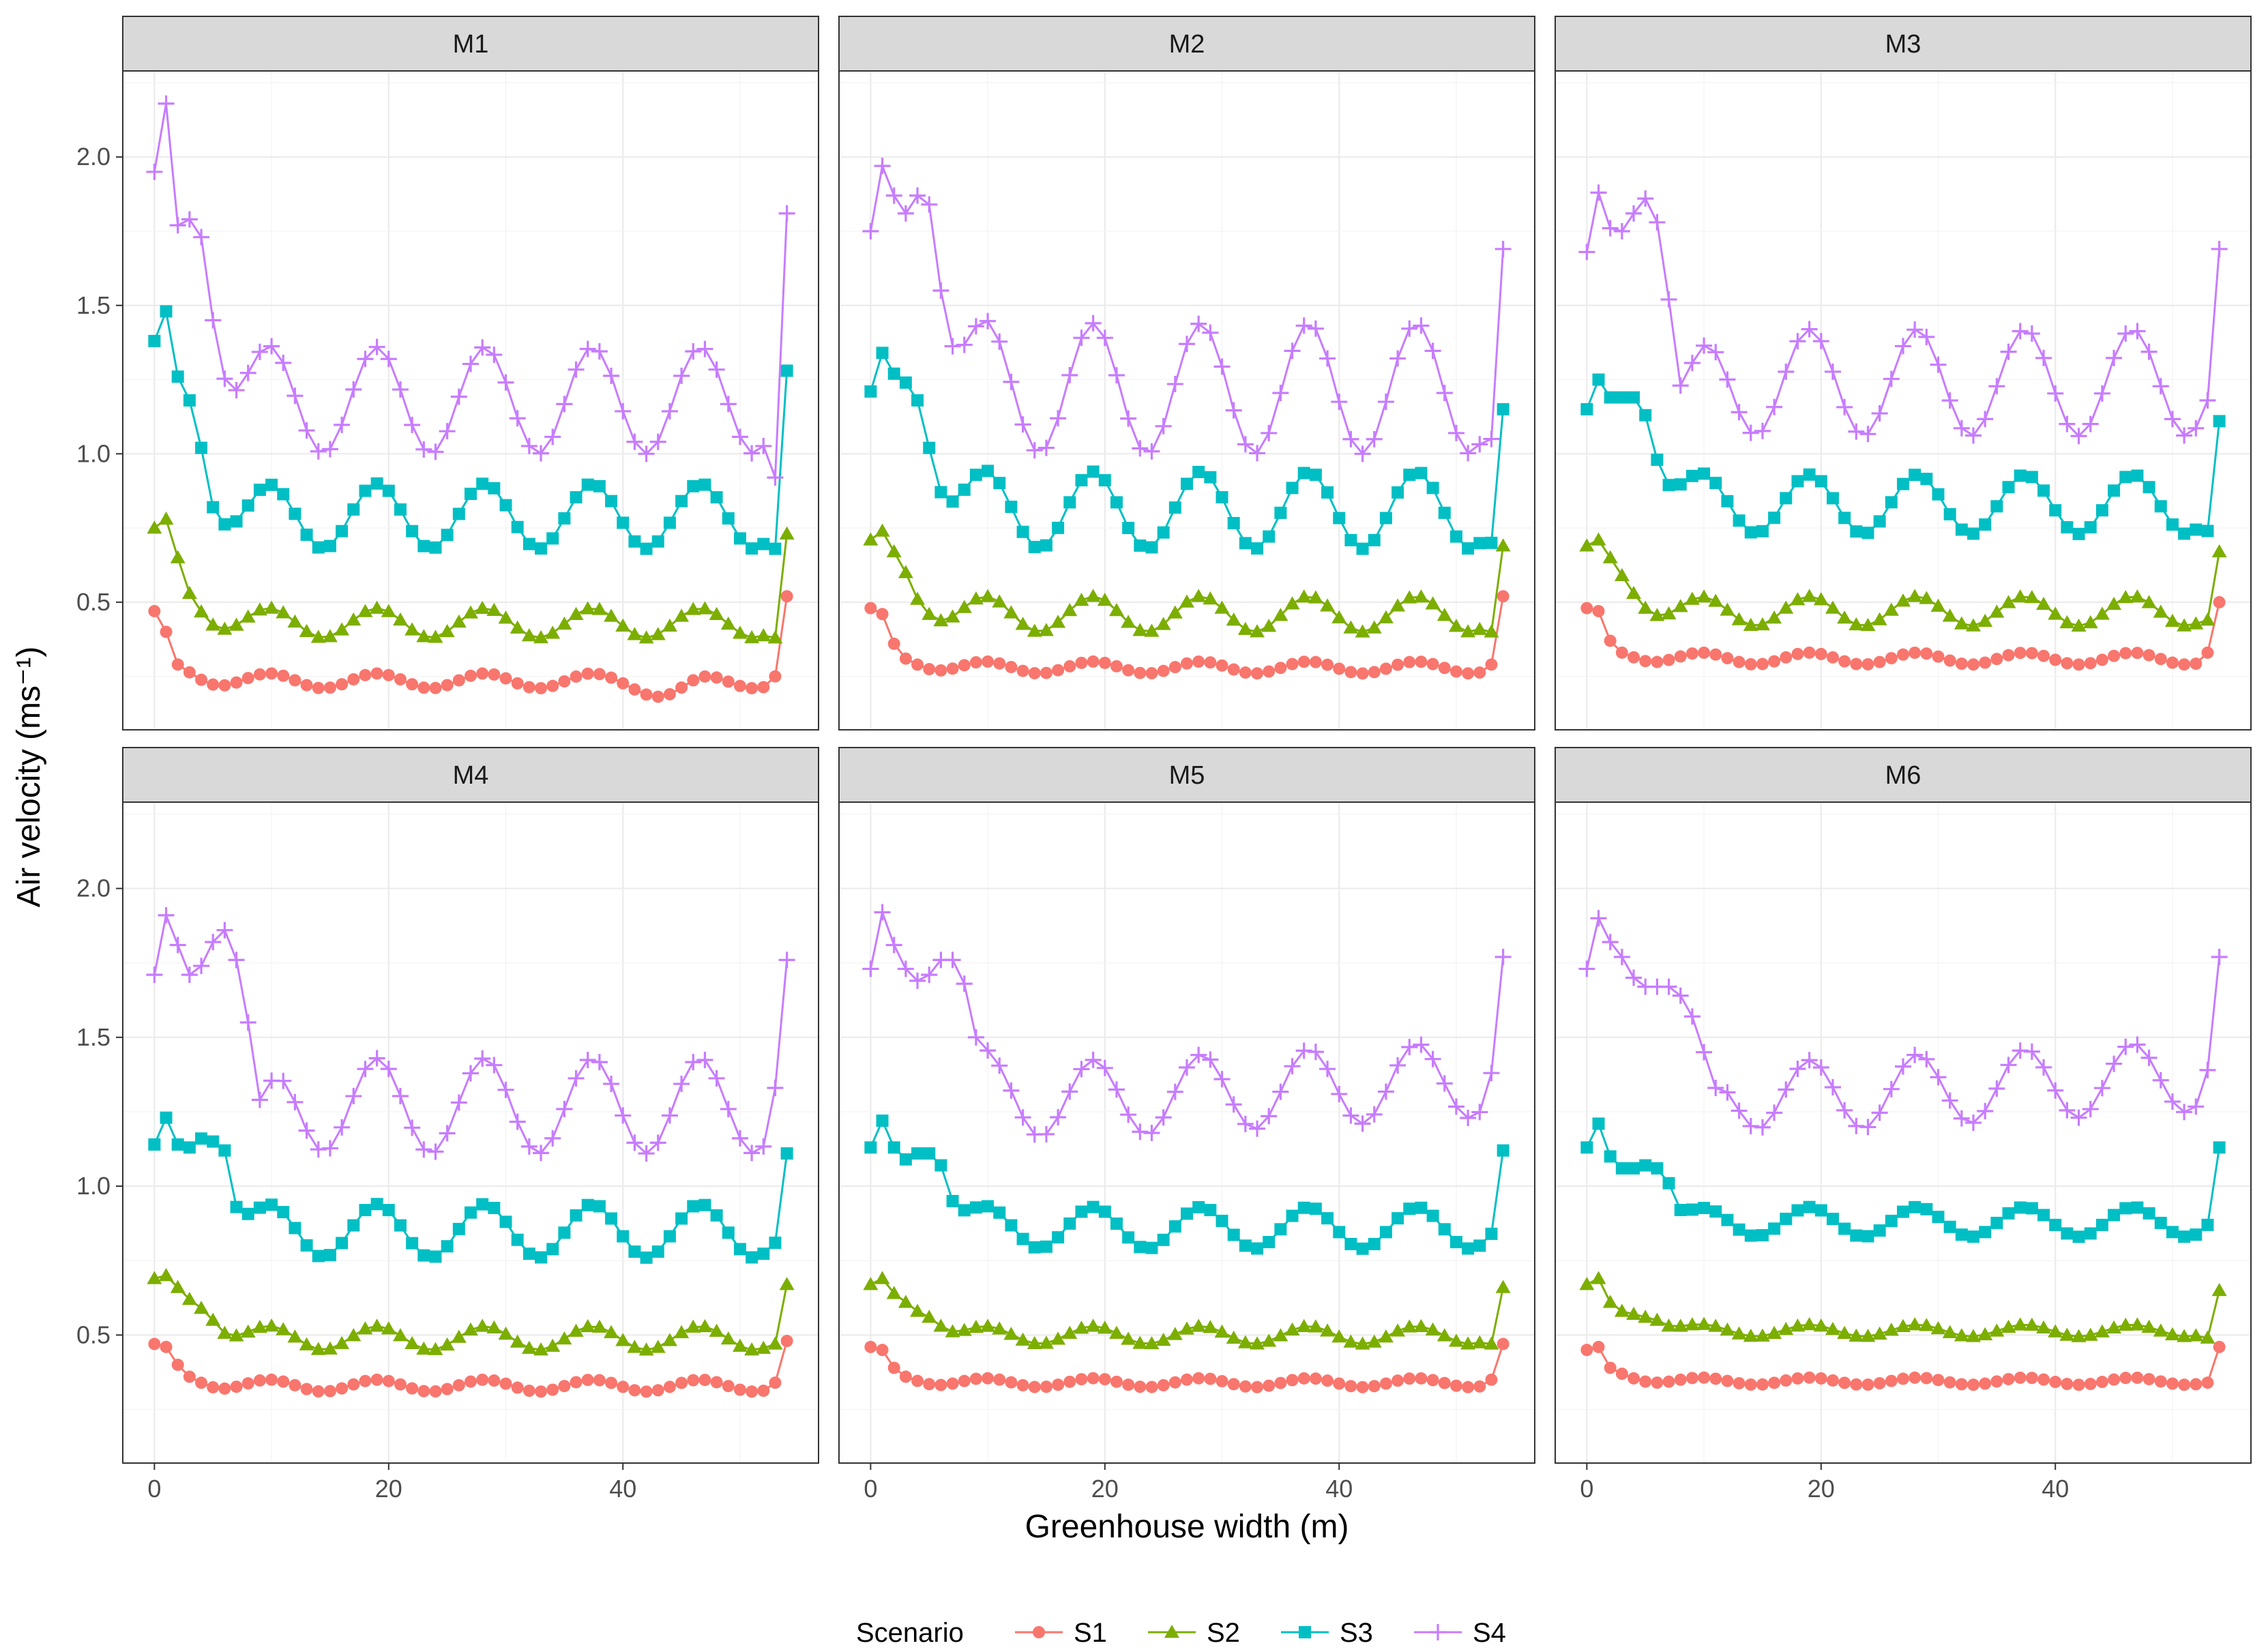  Describe the element at coordinates (1187, 1023) in the screenshot. I see `series-s4` at that location.